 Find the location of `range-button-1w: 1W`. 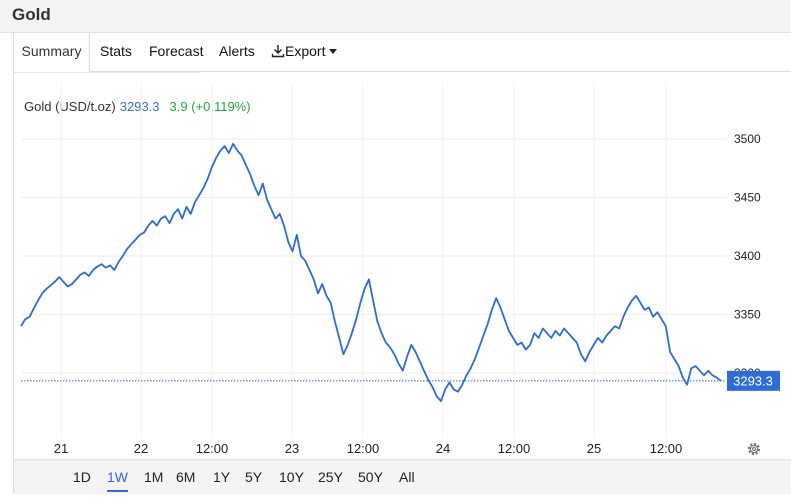

range-button-1w: 1W is located at coordinates (117, 476).